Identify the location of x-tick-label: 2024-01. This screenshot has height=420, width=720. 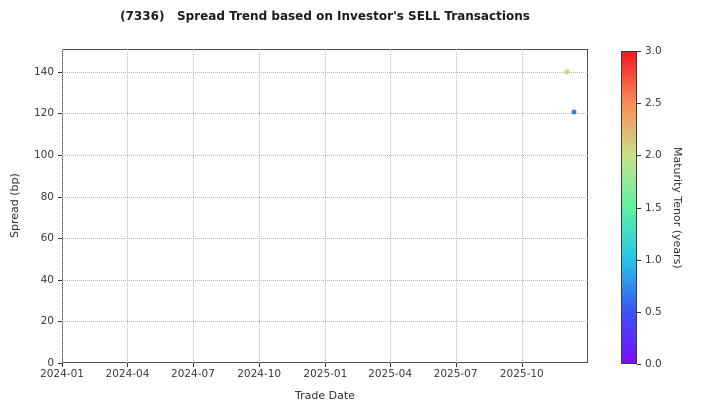
(62, 374).